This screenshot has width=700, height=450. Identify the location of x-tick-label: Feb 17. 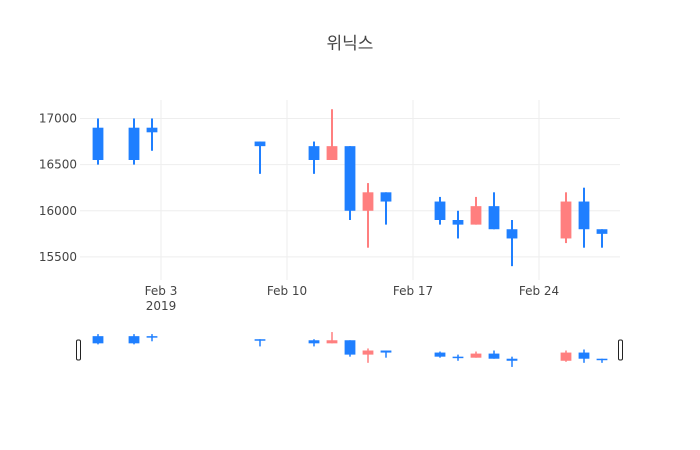
(413, 291).